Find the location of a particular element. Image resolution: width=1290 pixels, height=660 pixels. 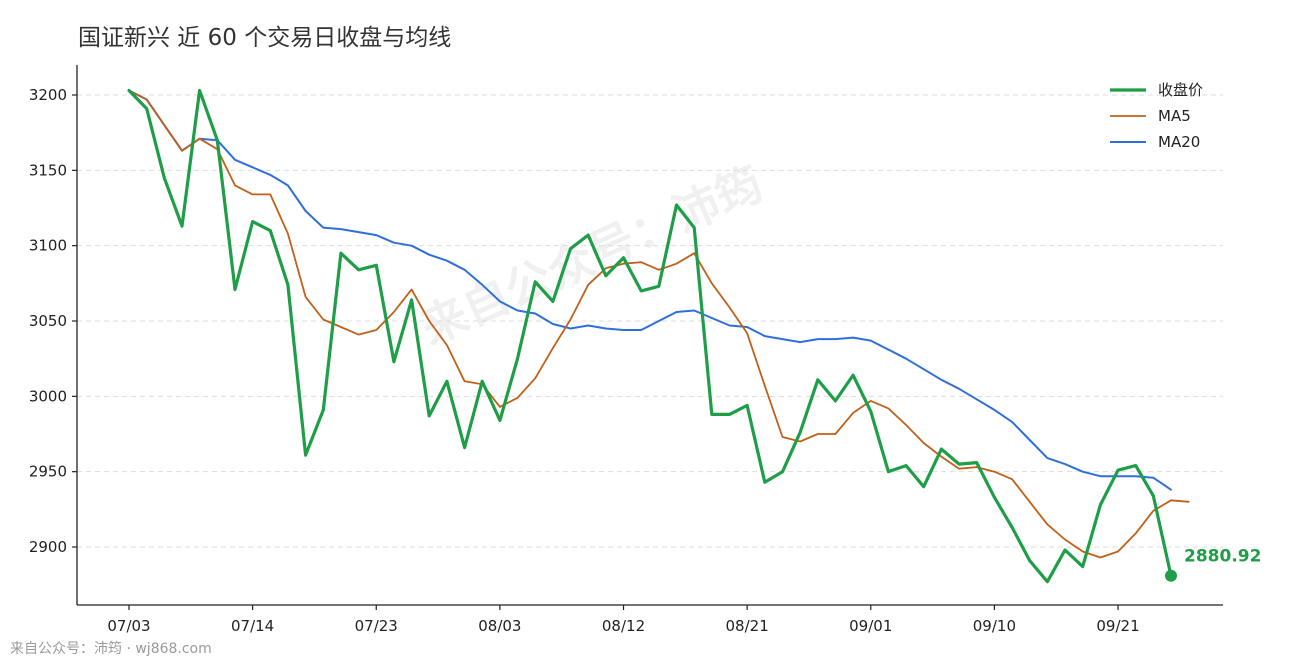

y-tick-label: 2900 is located at coordinates (48, 547).